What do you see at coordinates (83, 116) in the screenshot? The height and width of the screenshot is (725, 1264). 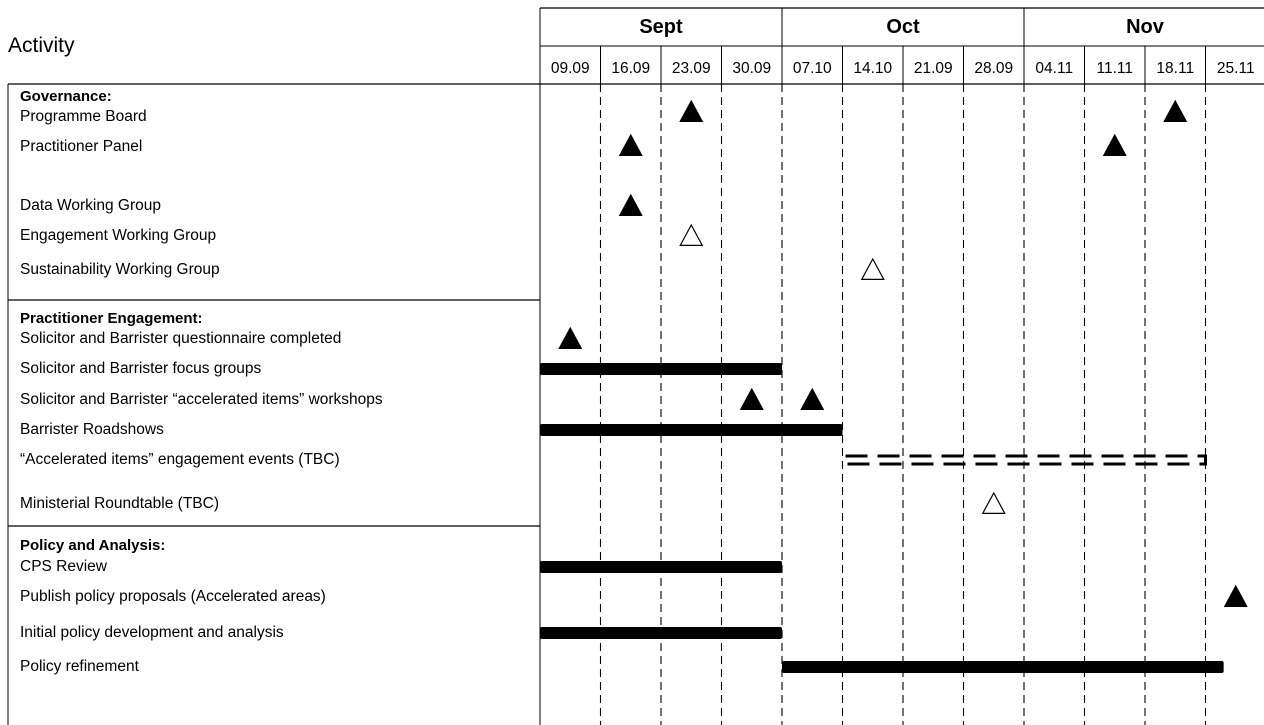 I see `activity-label: Programme Board` at bounding box center [83, 116].